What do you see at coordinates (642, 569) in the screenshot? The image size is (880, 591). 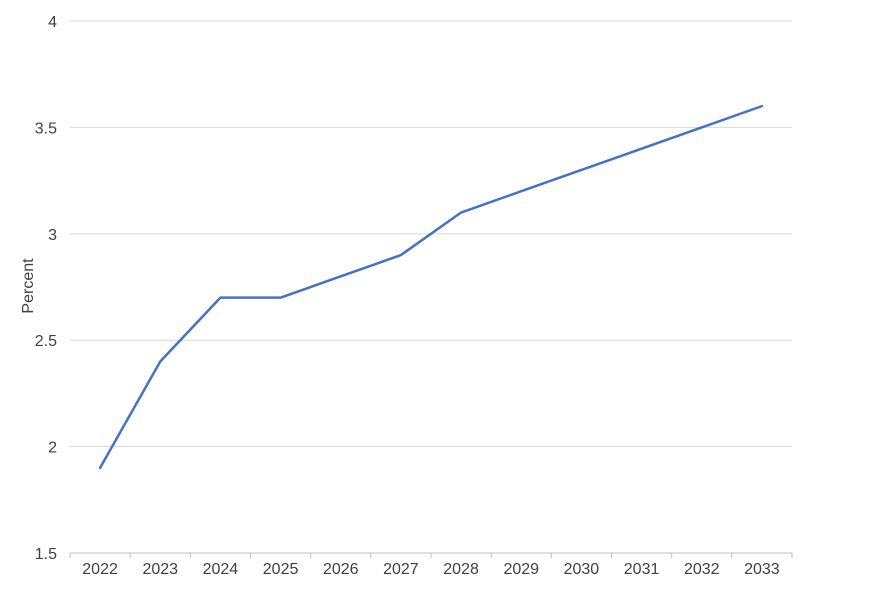 I see `x-tick-label: 2031` at bounding box center [642, 569].